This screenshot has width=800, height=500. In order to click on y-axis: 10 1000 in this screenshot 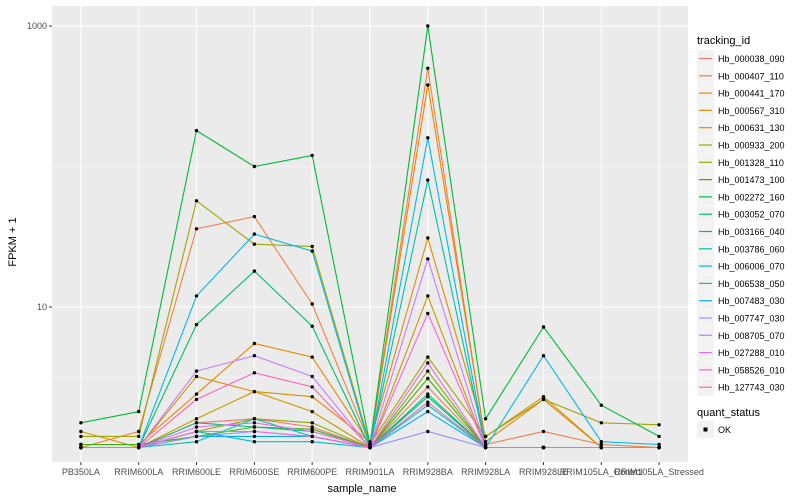, I will do `click(39, 166)`.